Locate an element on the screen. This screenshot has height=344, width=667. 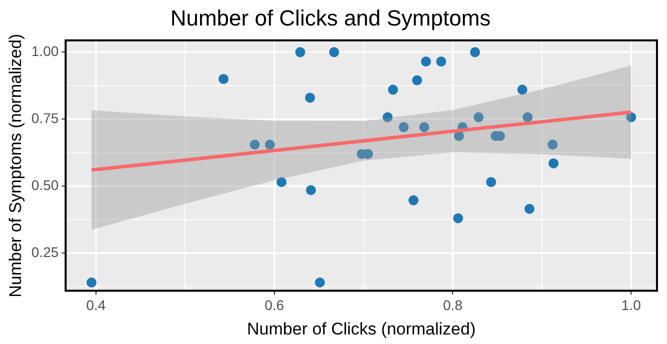
x-tick-label: 0.4 is located at coordinates (96, 305).